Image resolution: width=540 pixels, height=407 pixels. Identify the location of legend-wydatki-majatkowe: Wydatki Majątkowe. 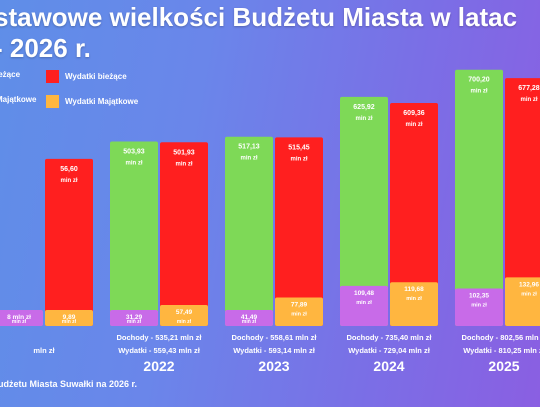
(92, 101).